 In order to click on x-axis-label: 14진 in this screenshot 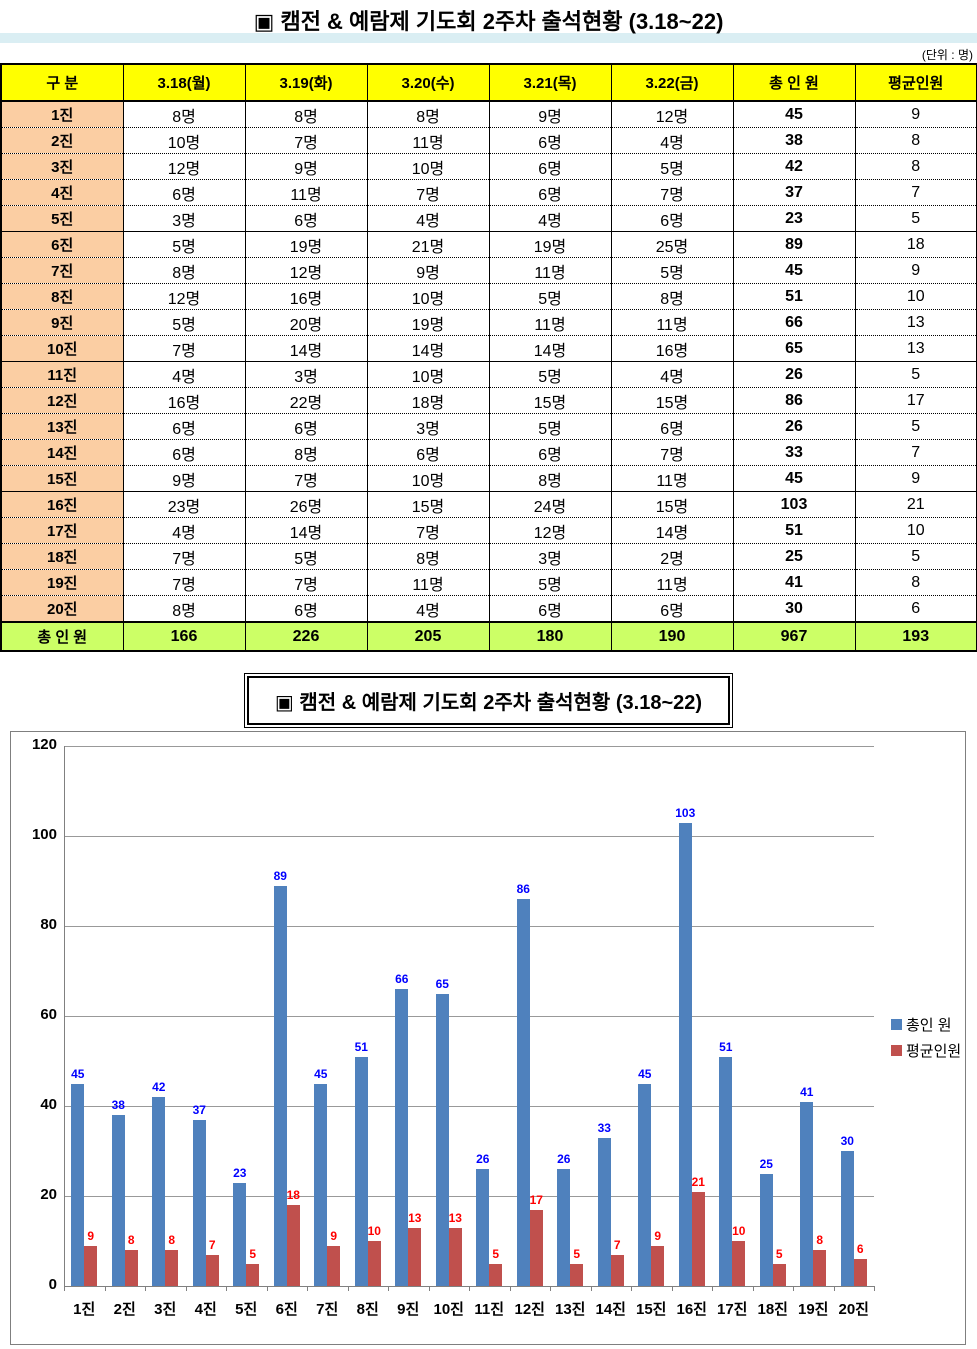, I will do `click(611, 1309)`.